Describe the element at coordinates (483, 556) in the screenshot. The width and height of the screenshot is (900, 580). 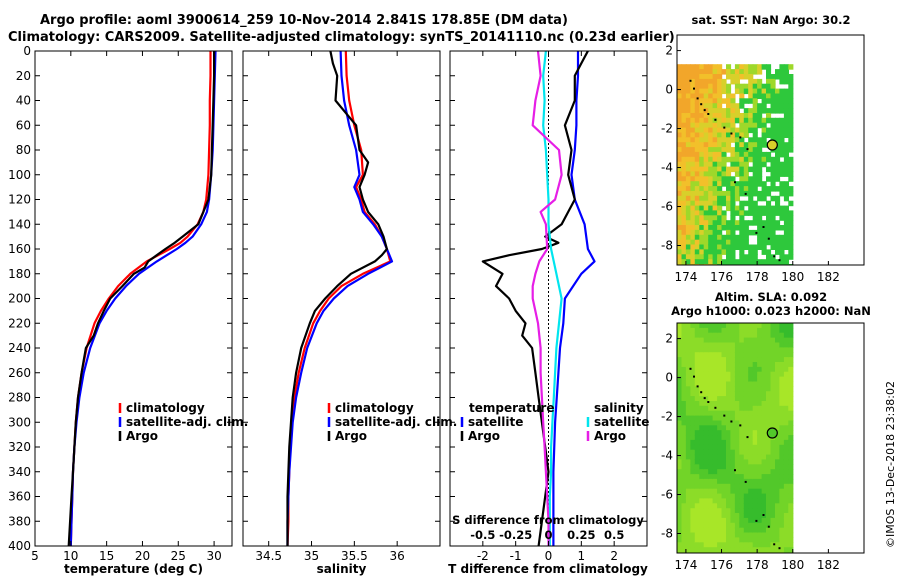
I see `x-tick-label: -2` at that location.